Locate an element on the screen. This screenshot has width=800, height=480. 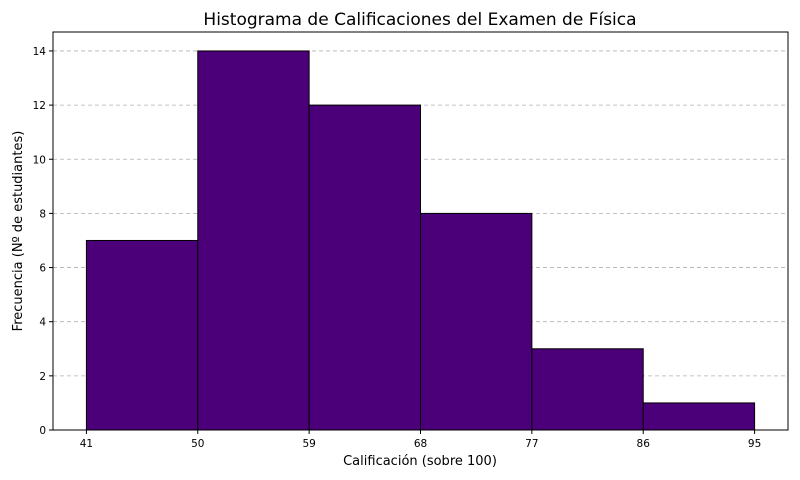
y-tick-label: 4 is located at coordinates (42, 323).